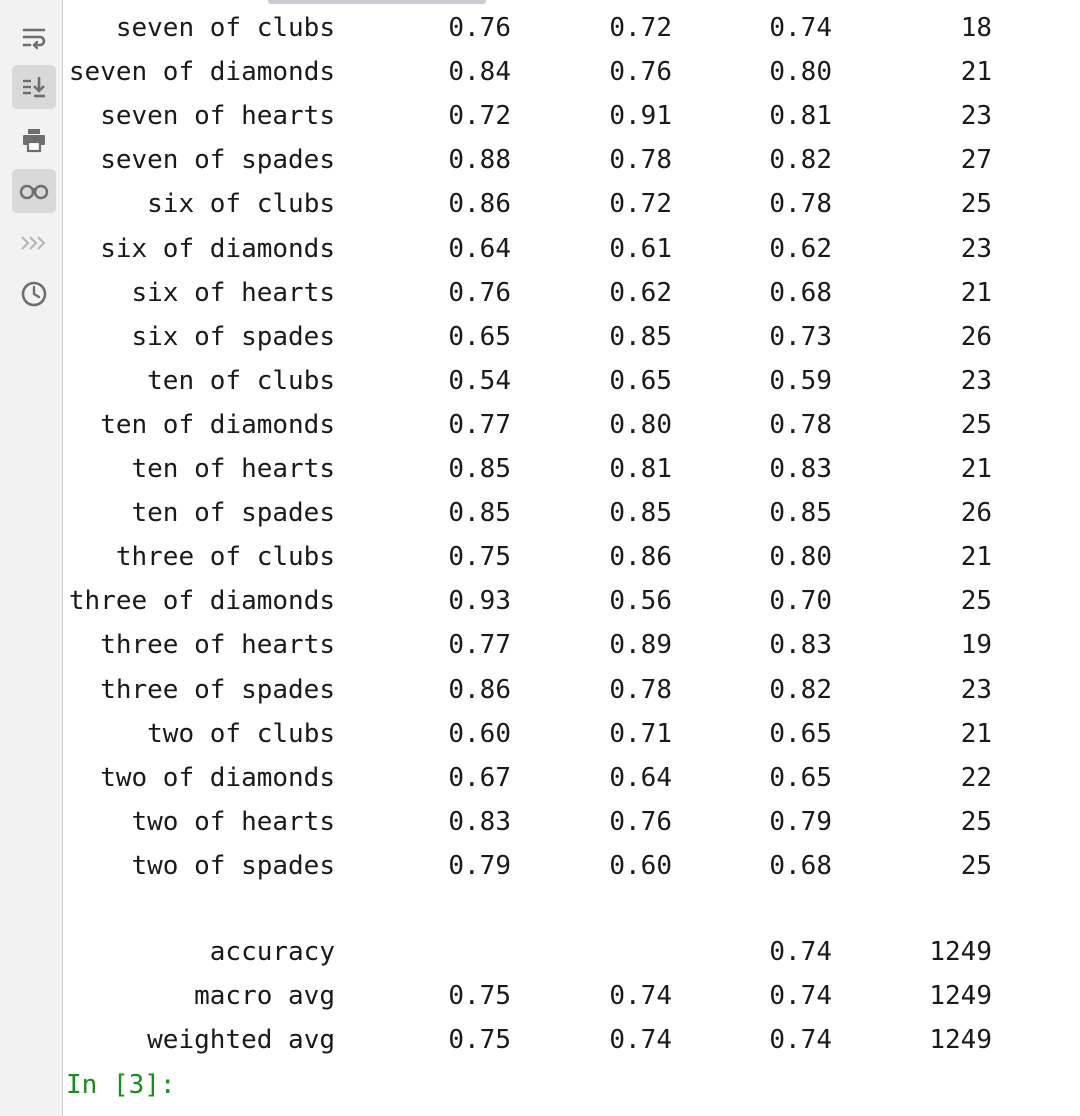 This screenshot has width=1080, height=1116. Describe the element at coordinates (640, 645) in the screenshot. I see `recall-value: 0.89` at that location.